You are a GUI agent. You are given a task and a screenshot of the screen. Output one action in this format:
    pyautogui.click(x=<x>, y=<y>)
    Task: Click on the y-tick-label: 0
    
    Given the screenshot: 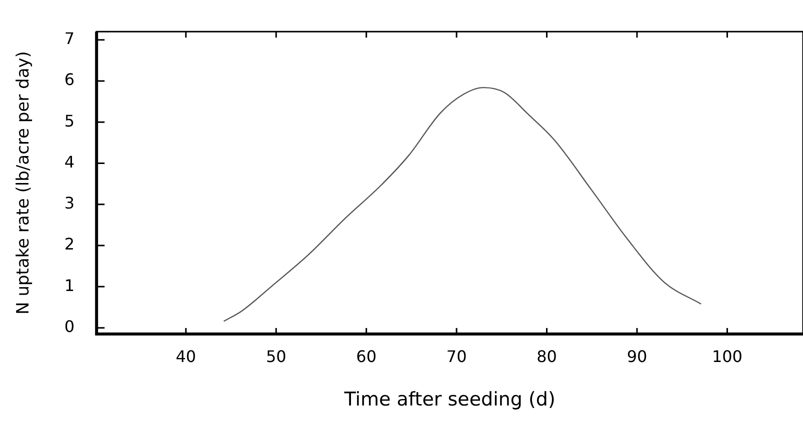 What is the action you would take?
    pyautogui.click(x=69, y=326)
    